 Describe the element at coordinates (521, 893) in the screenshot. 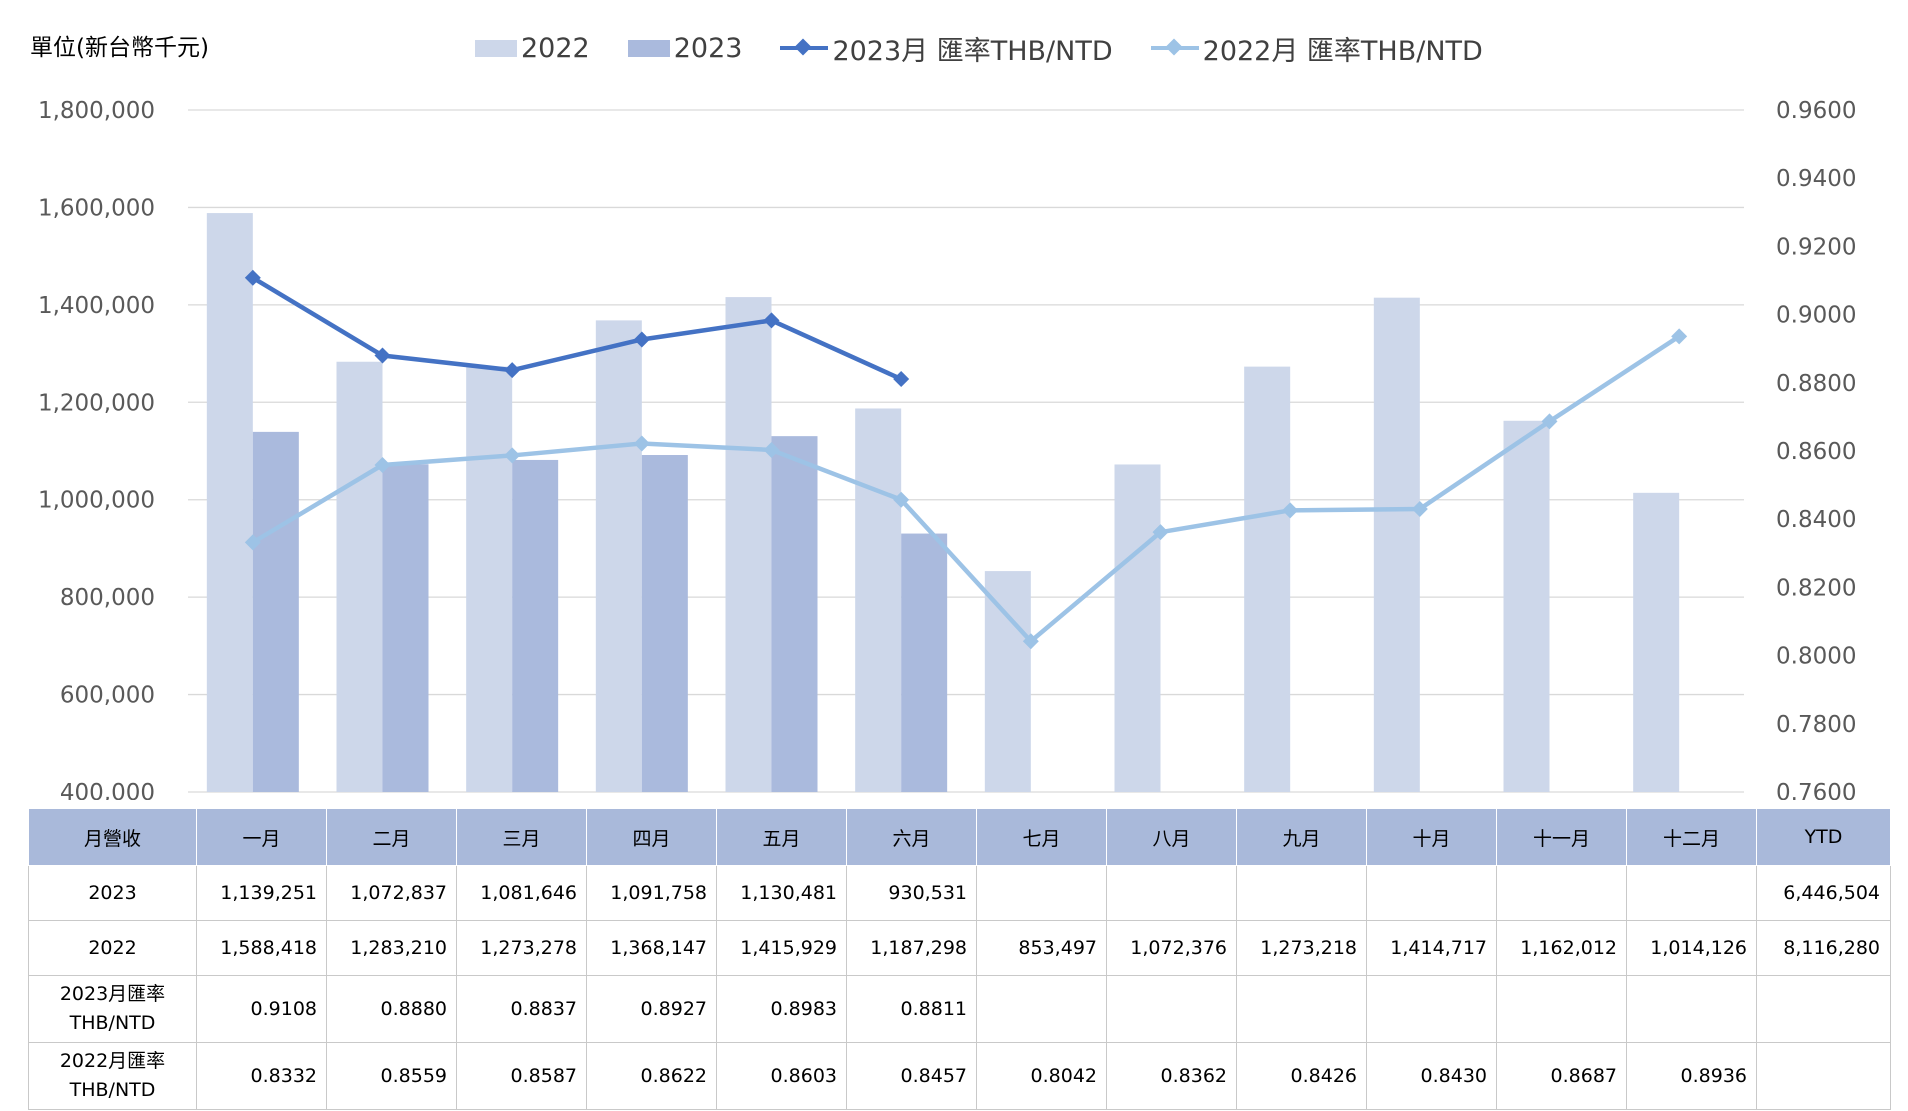

I see `table-cell: 1,081,646` at that location.